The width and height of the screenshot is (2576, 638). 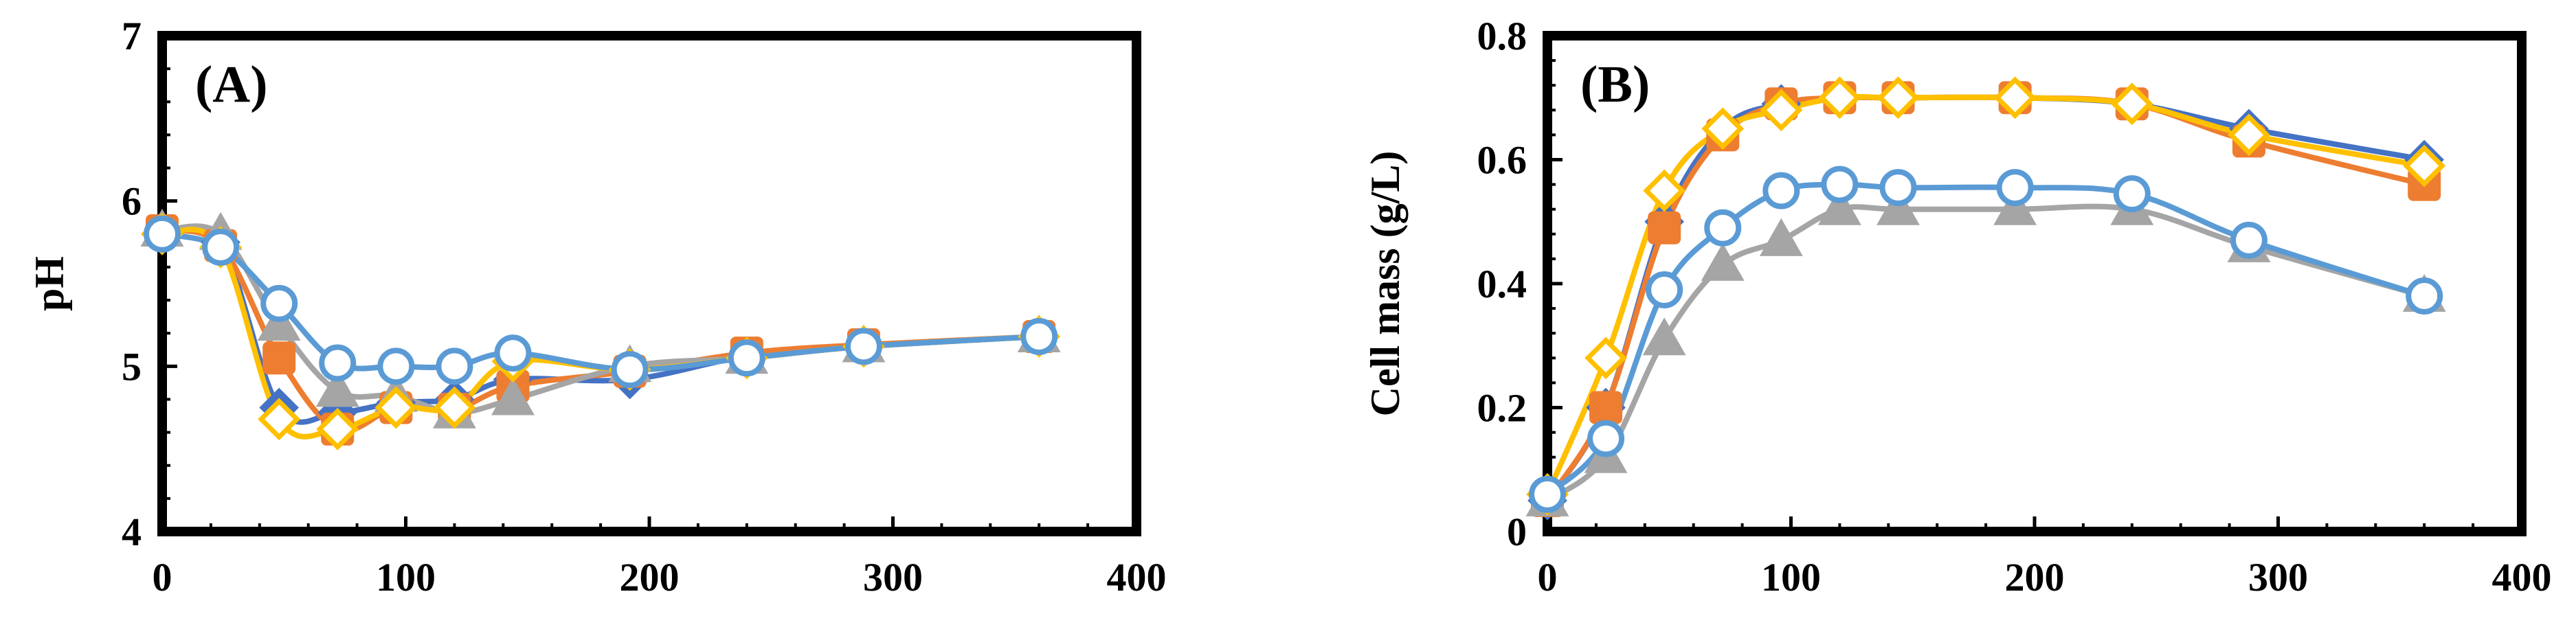 What do you see at coordinates (49, 283) in the screenshot?
I see `panel-a-y-axis-title: pH` at bounding box center [49, 283].